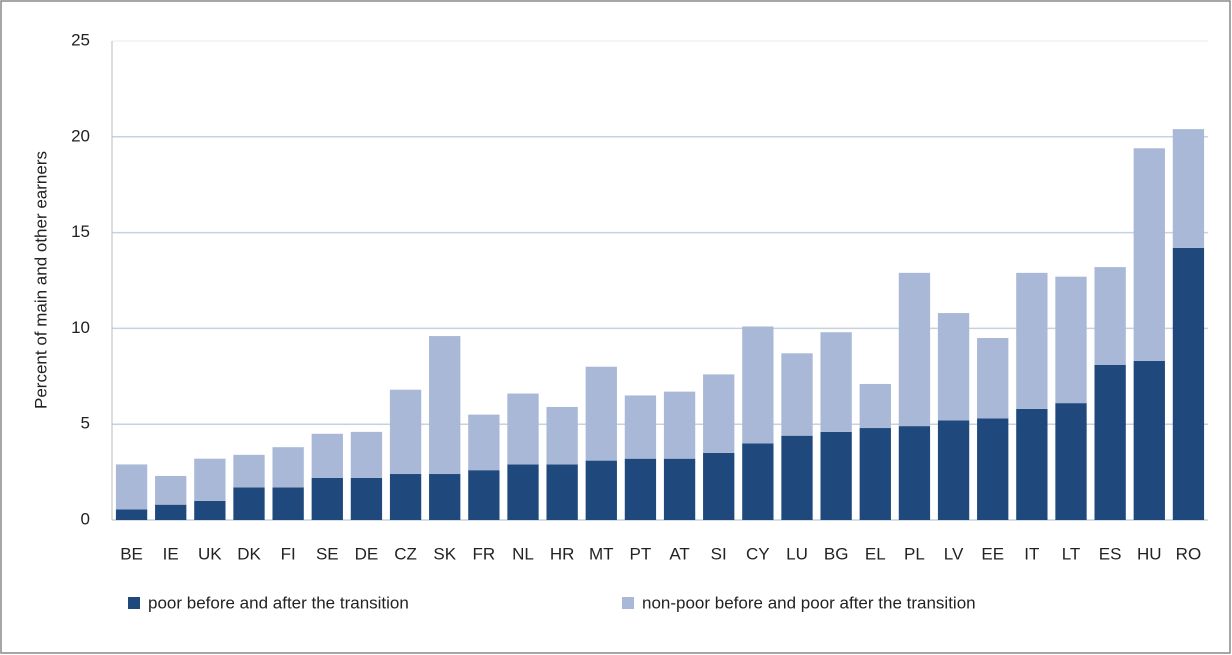 The width and height of the screenshot is (1232, 655). I want to click on x-tick-label: LV, so click(954, 553).